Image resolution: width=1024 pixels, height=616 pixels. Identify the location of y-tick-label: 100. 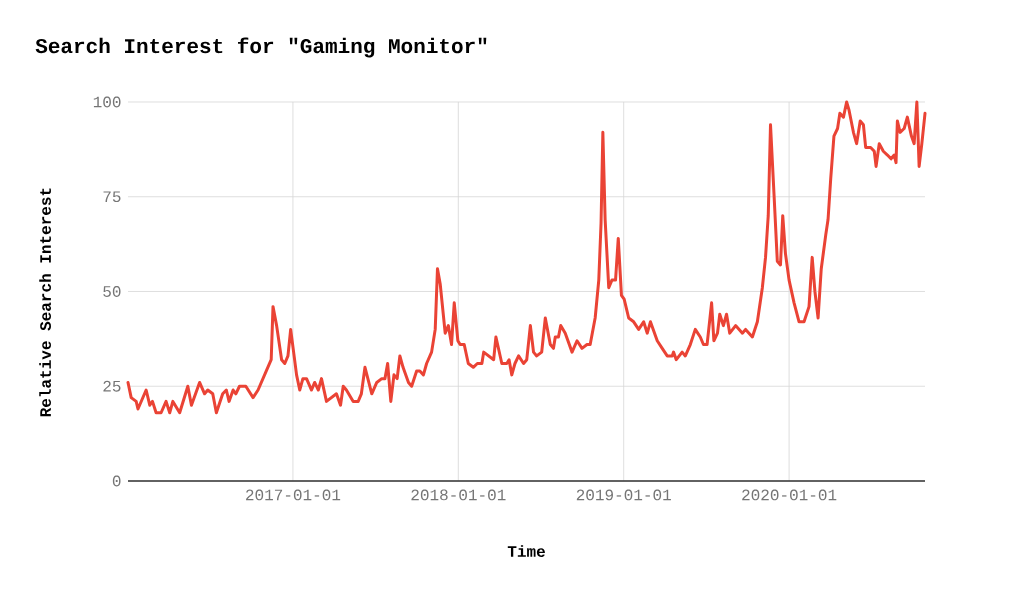
(107, 102).